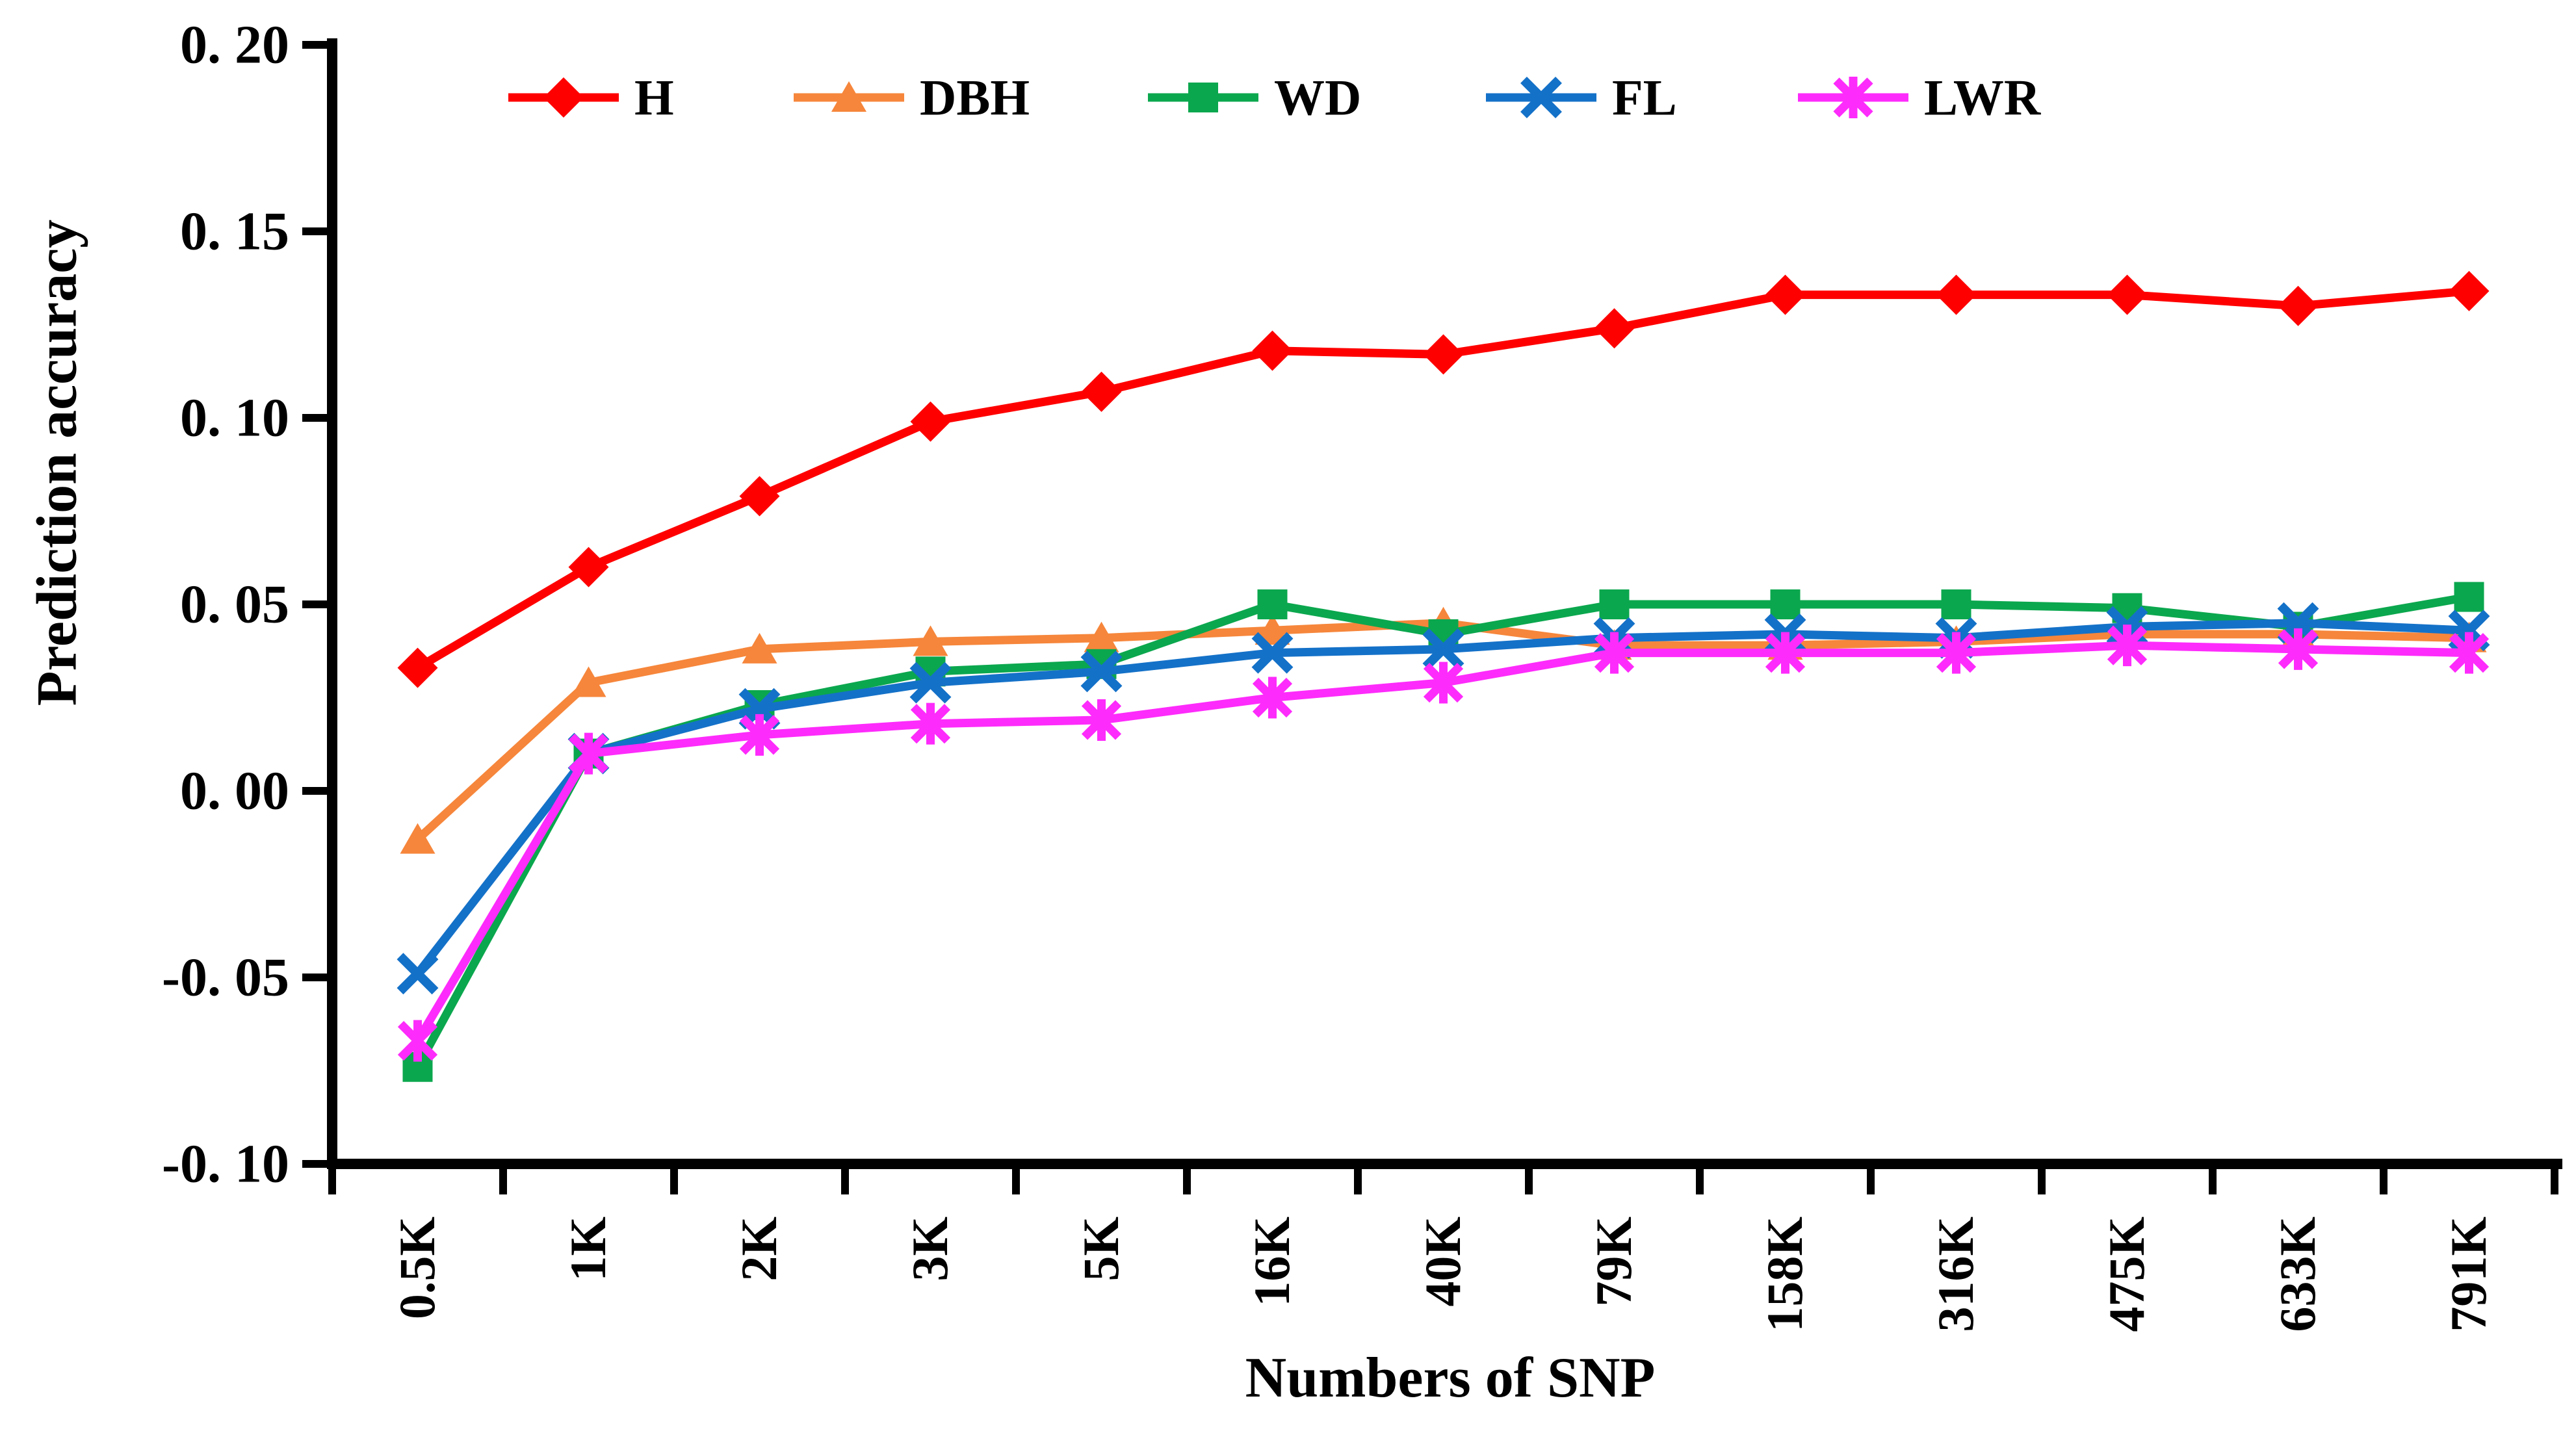 The height and width of the screenshot is (1444, 2576). I want to click on legend-marker-LWR, so click(1853, 97).